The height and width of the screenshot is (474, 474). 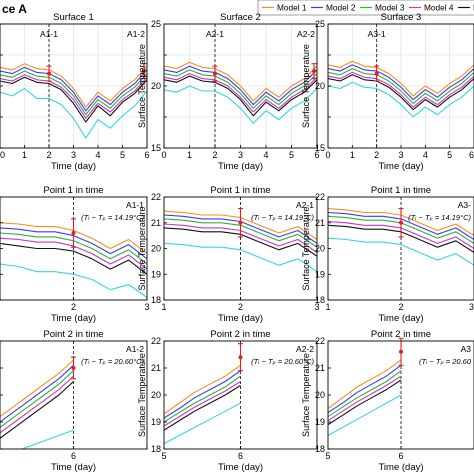 What do you see at coordinates (14, 9) in the screenshot?
I see `figure-title: ce A` at bounding box center [14, 9].